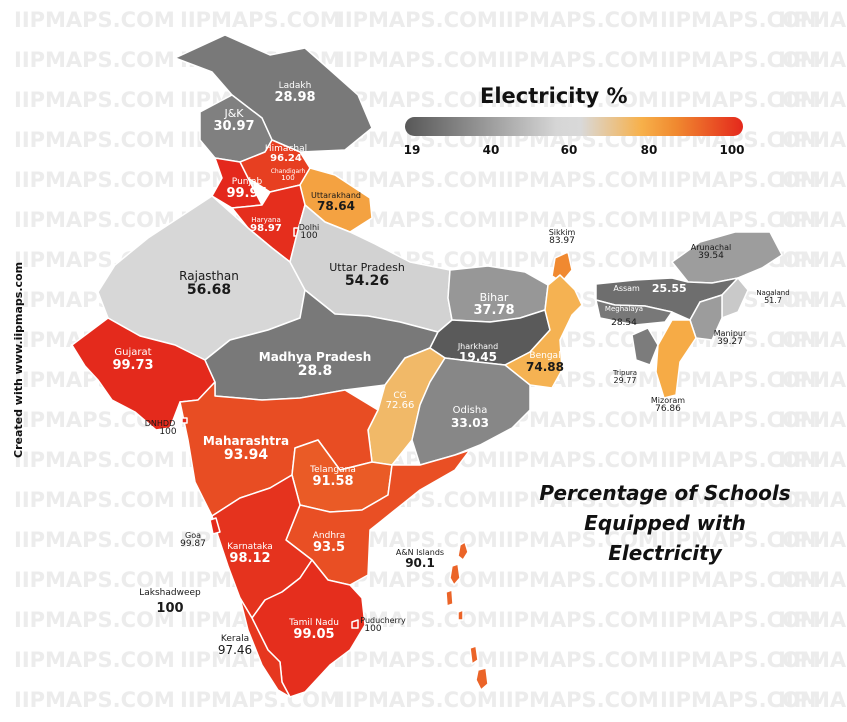  Describe the element at coordinates (367, 280) in the screenshot. I see `label-up-value: 54.26` at that location.